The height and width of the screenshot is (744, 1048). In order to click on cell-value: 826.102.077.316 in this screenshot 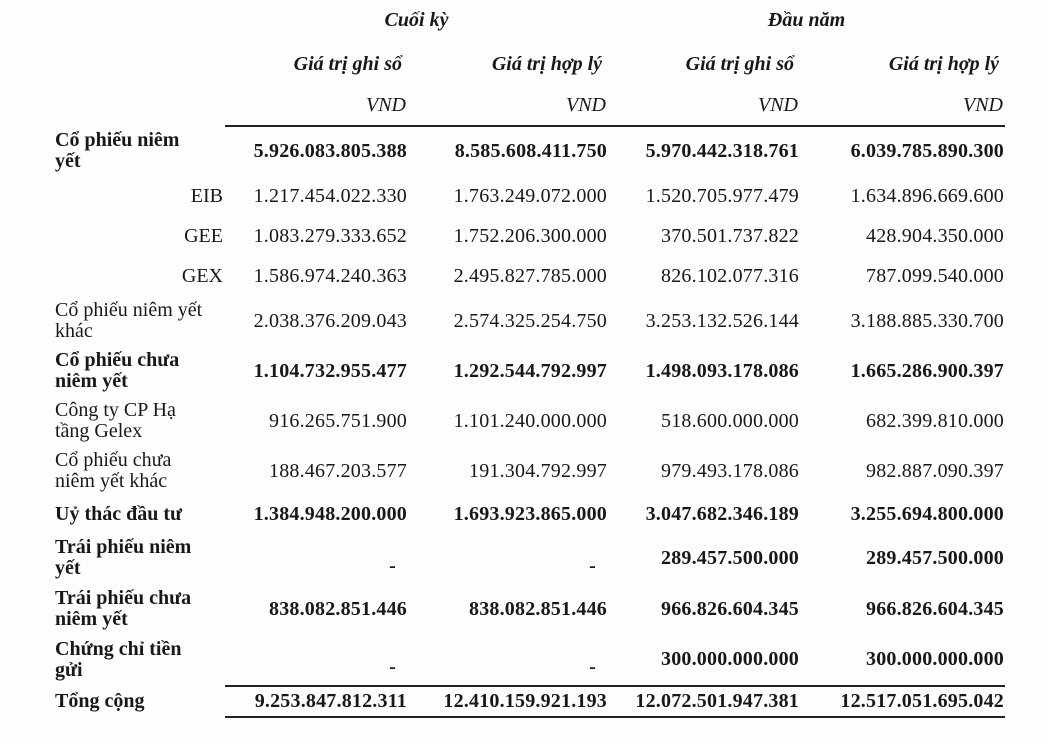, I will do `click(730, 275)`.